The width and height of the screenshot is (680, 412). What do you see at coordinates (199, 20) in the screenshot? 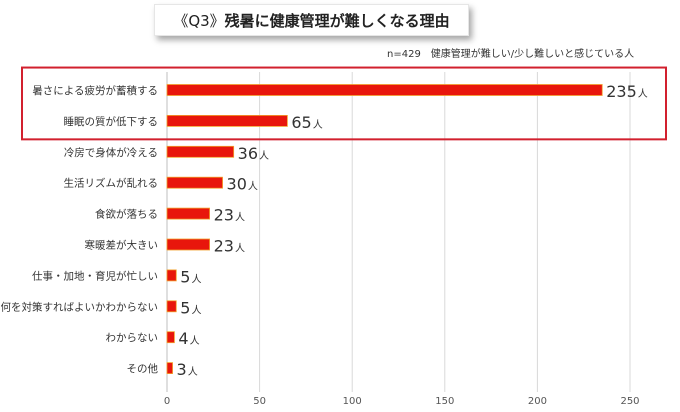
I see `question-number: 《Q3》` at bounding box center [199, 20].